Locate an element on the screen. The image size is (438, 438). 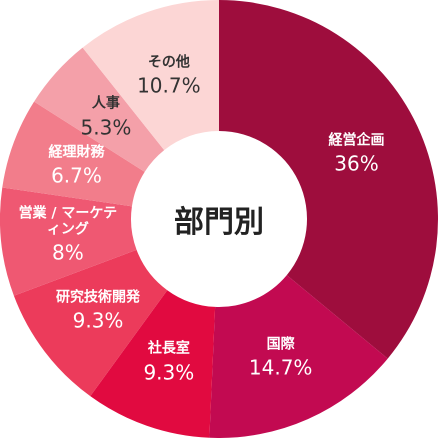
slice-label: 研究技術開発 9.3% is located at coordinates (98, 310).